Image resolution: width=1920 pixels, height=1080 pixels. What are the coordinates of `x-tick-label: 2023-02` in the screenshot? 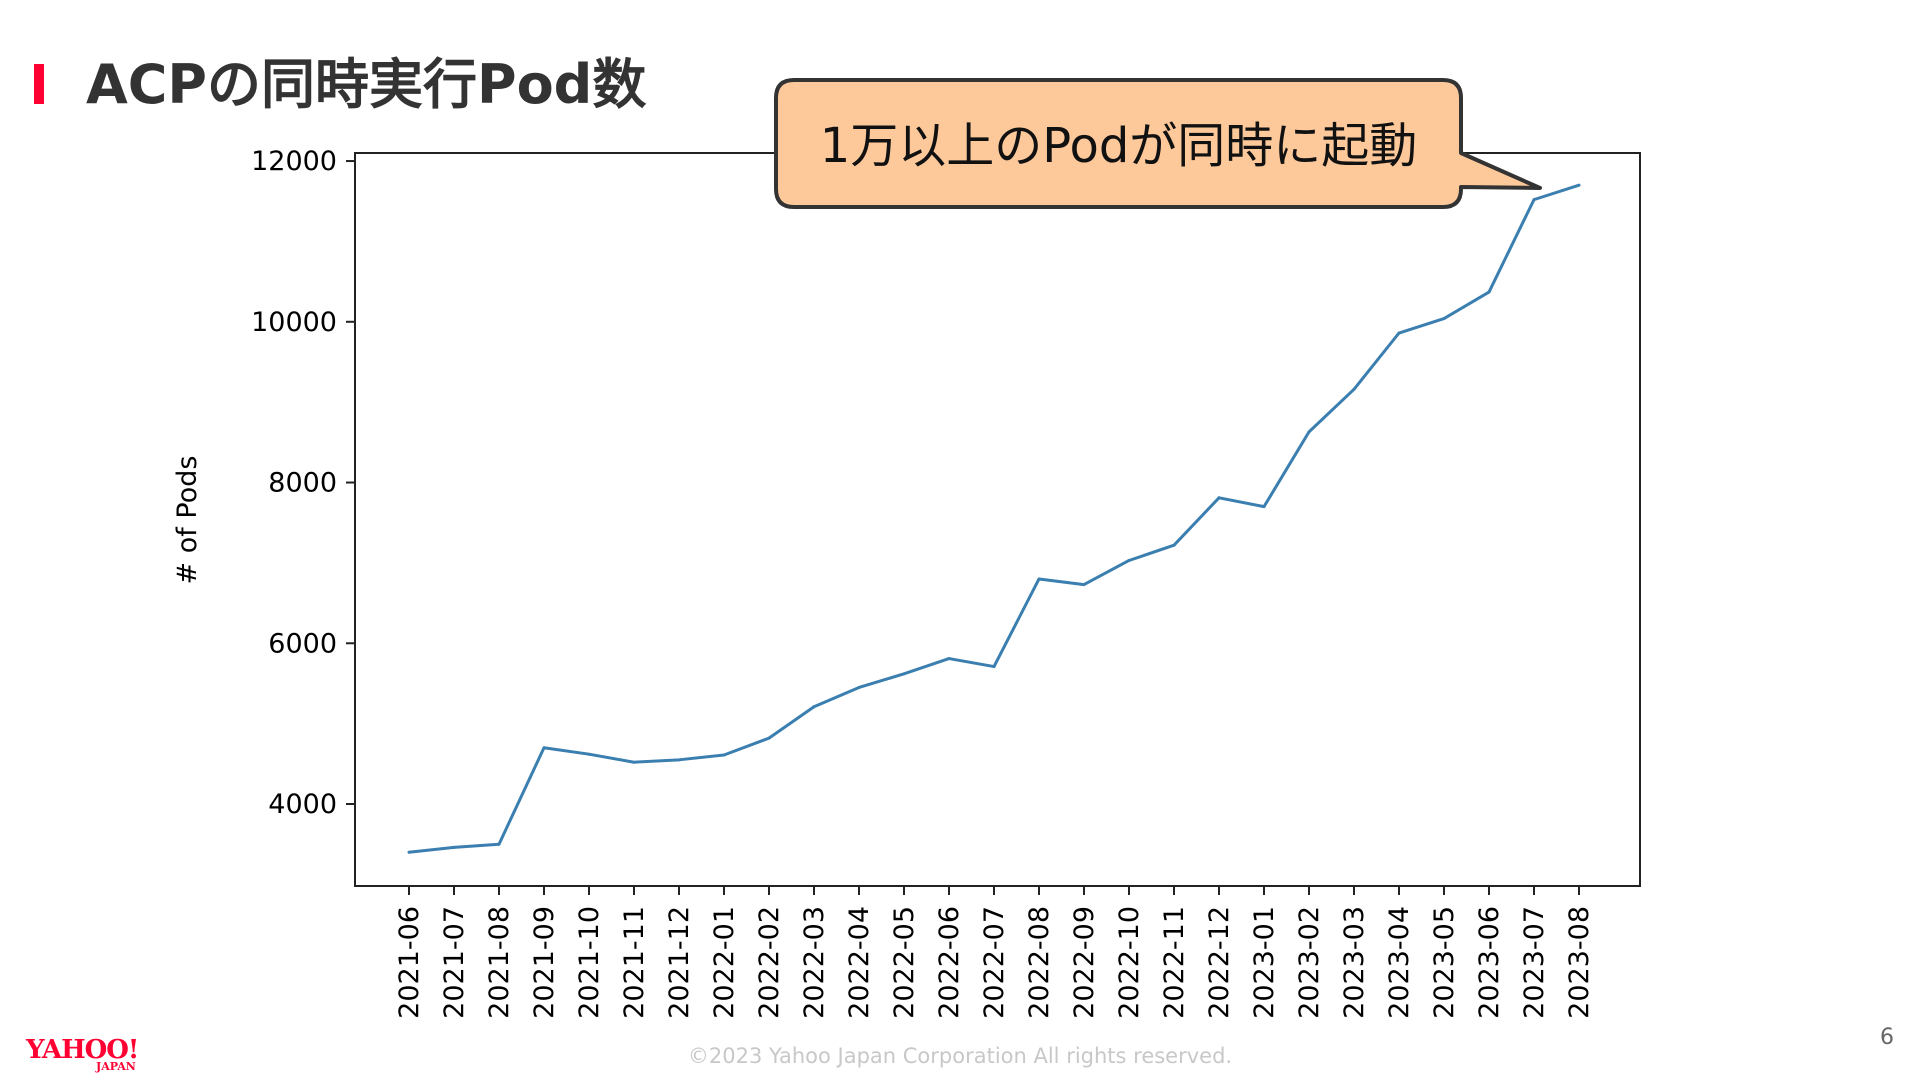 It's located at (1309, 962).